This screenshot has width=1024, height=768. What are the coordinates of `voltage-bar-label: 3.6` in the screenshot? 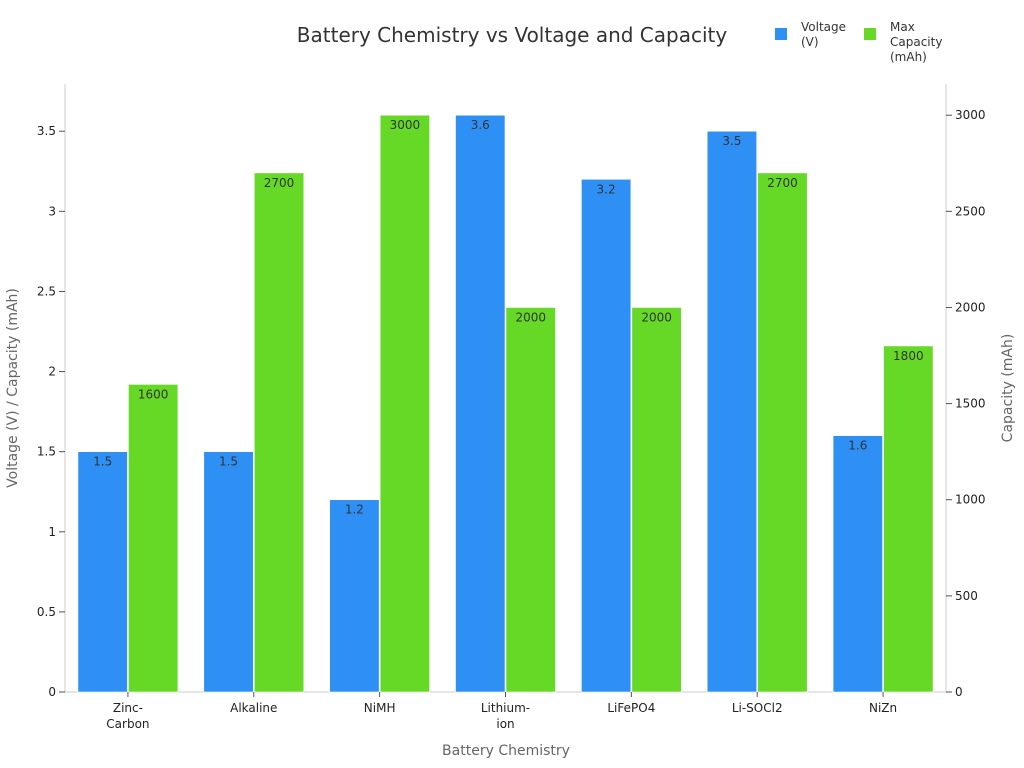 It's located at (480, 125).